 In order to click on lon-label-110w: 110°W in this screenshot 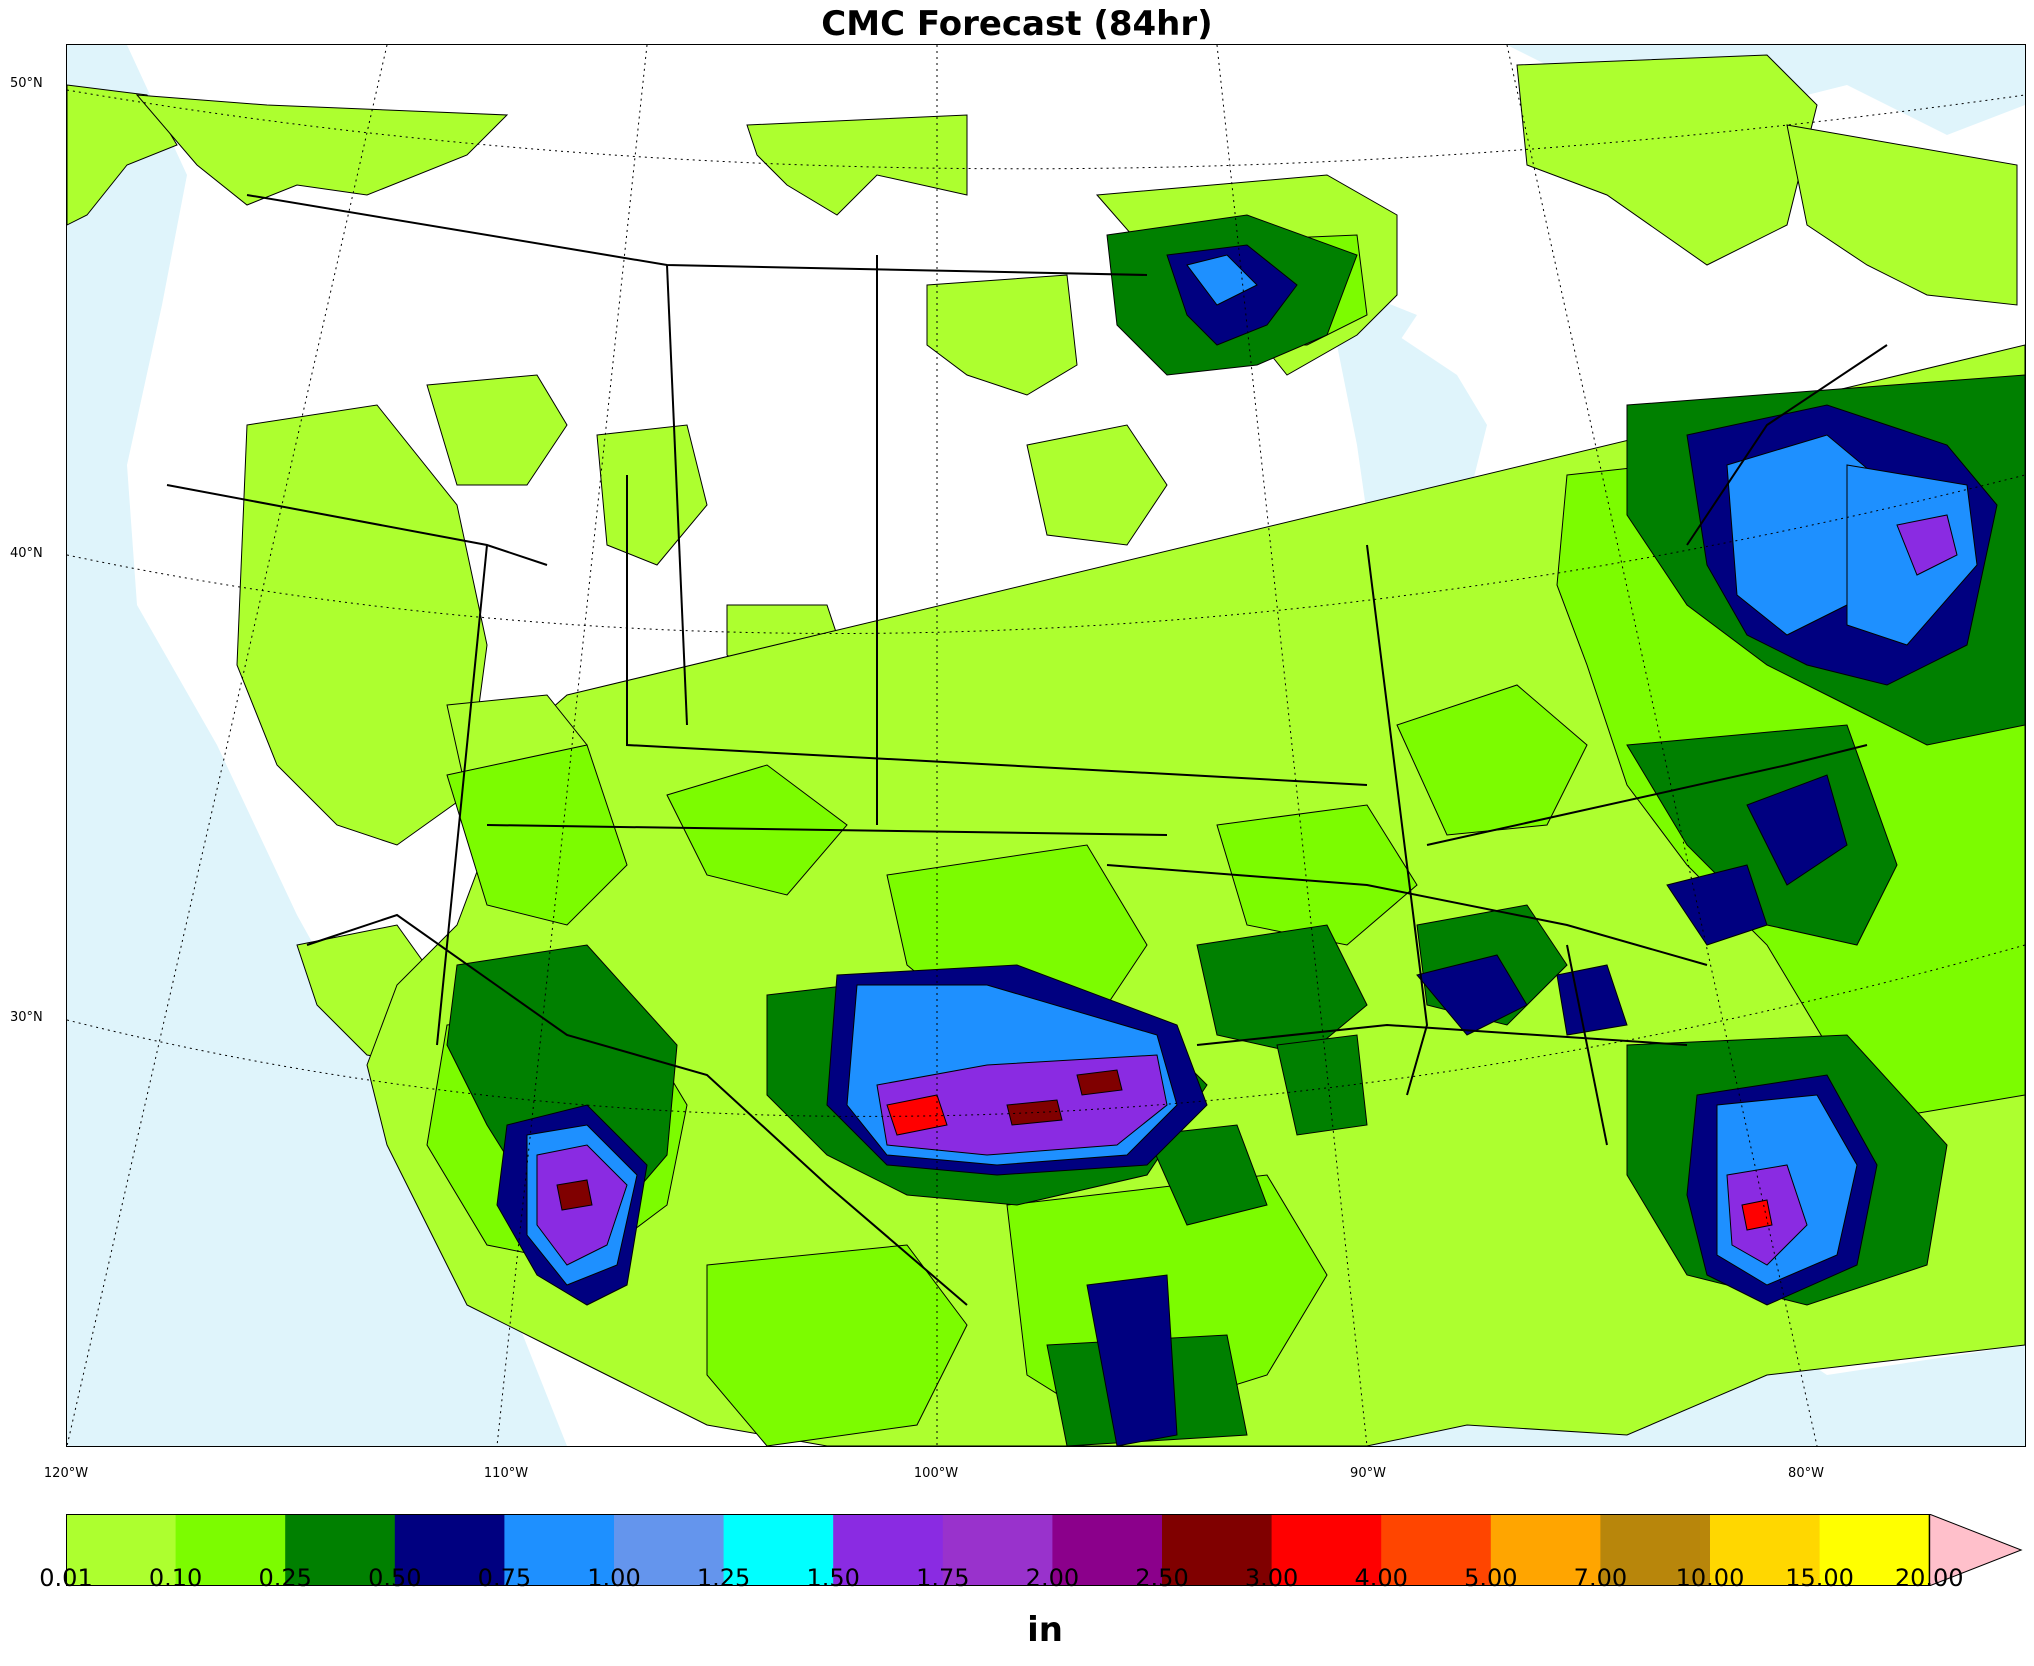, I will do `click(506, 1473)`.